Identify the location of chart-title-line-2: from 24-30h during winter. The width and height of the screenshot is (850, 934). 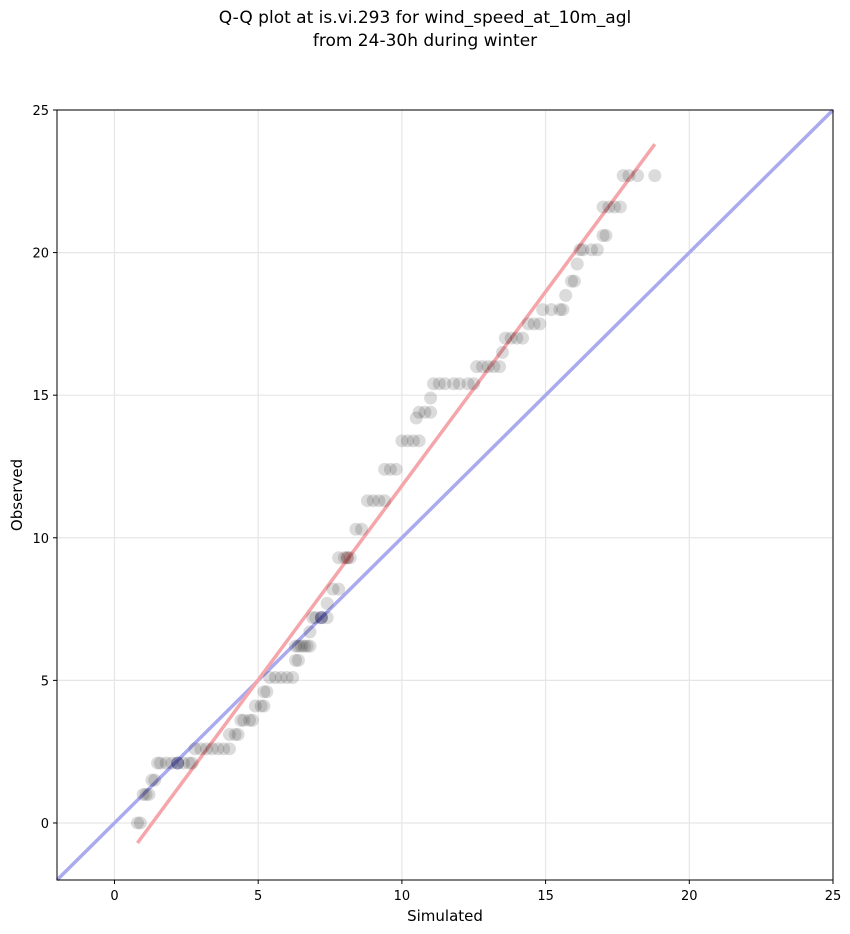
(425, 41).